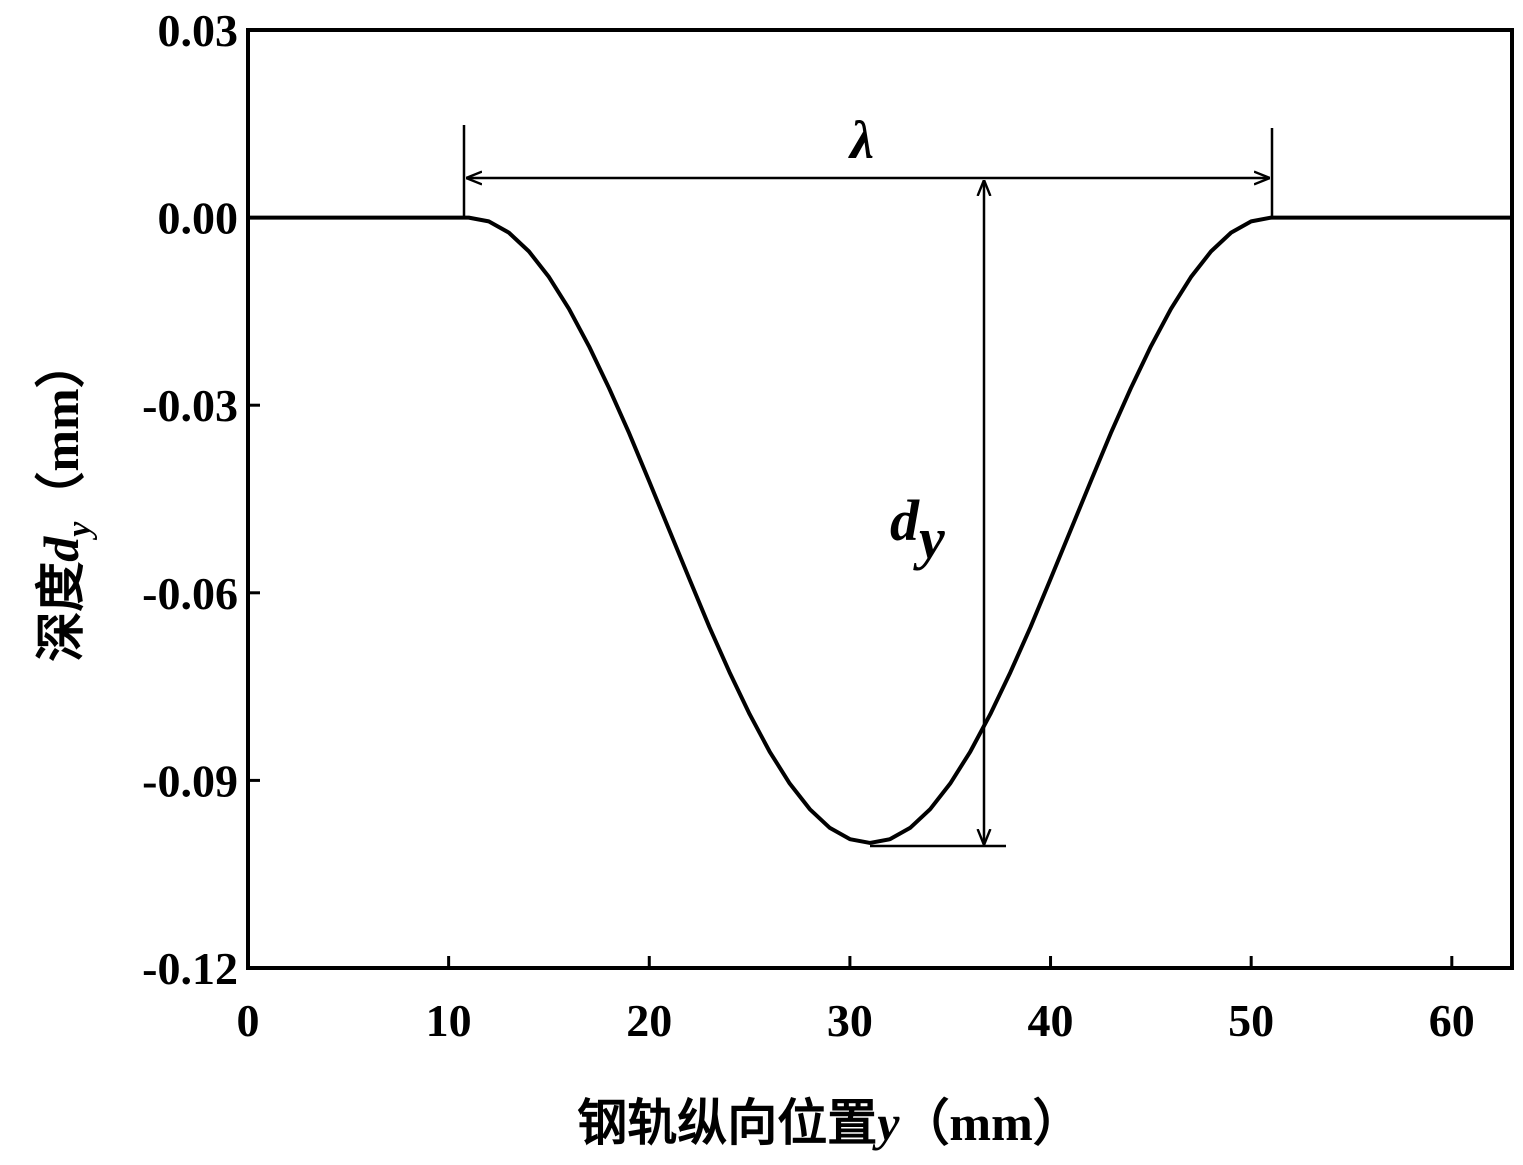 The width and height of the screenshot is (1523, 1165). Describe the element at coordinates (1452, 1020) in the screenshot. I see `x-tick-label: 60` at that location.